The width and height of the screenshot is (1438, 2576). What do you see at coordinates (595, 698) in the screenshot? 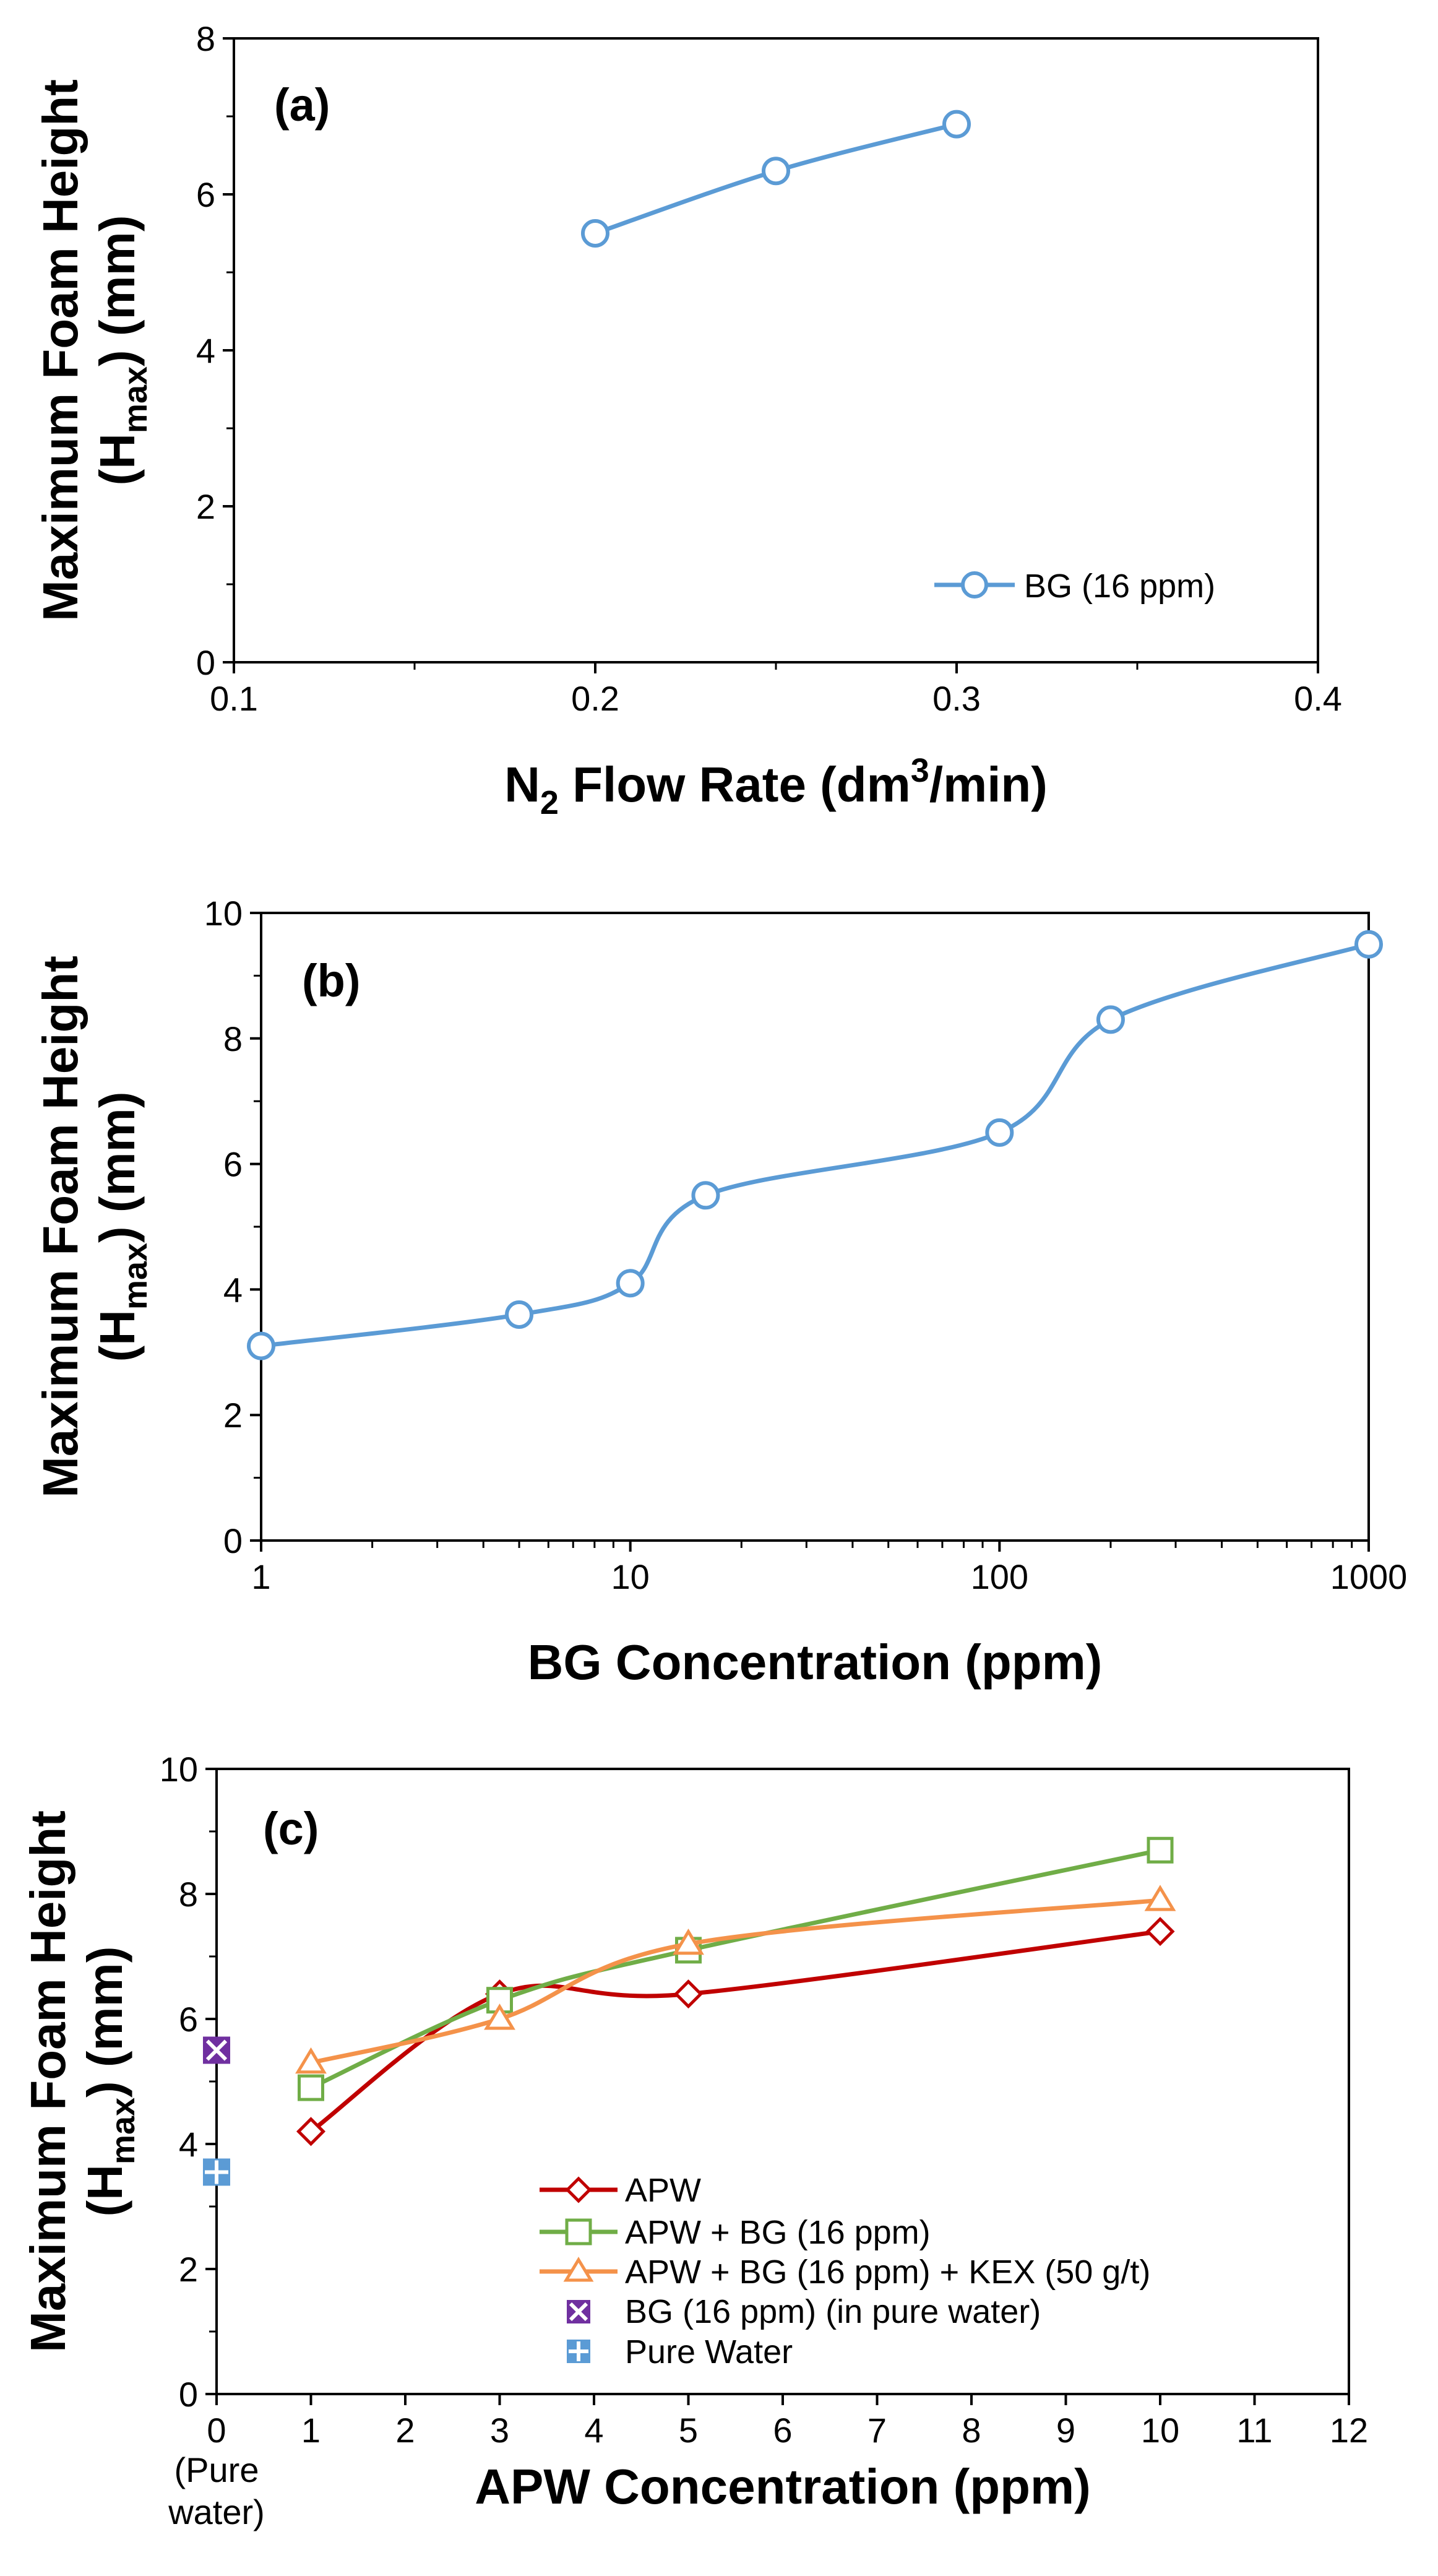
I see `x-tick-label: 0.2` at bounding box center [595, 698].